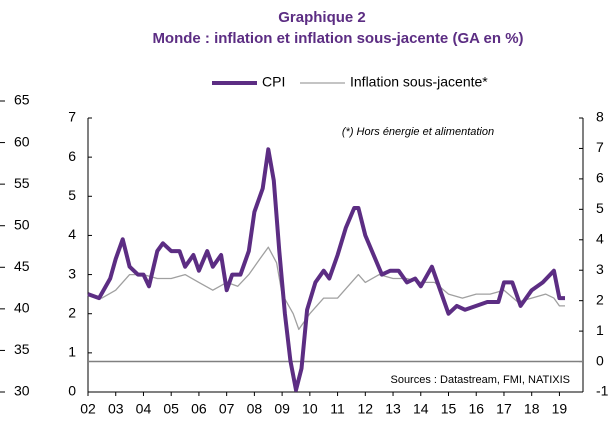 Image resolution: width=612 pixels, height=421 pixels. What do you see at coordinates (393, 409) in the screenshot?
I see `x-tick-label: 13` at bounding box center [393, 409].